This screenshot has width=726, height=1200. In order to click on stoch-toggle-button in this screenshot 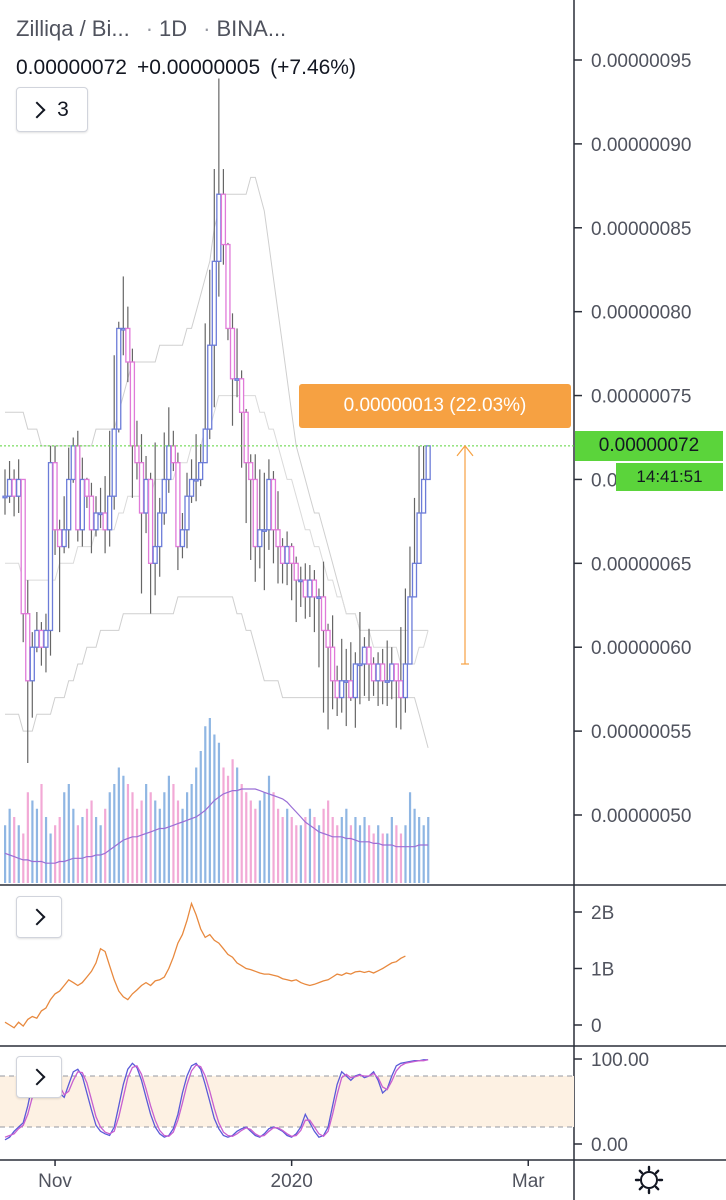, I will do `click(39, 1077)`.